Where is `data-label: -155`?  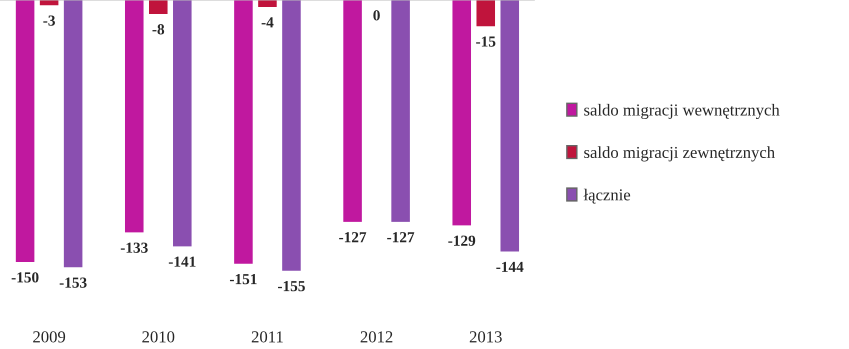 data-label: -155 is located at coordinates (291, 286).